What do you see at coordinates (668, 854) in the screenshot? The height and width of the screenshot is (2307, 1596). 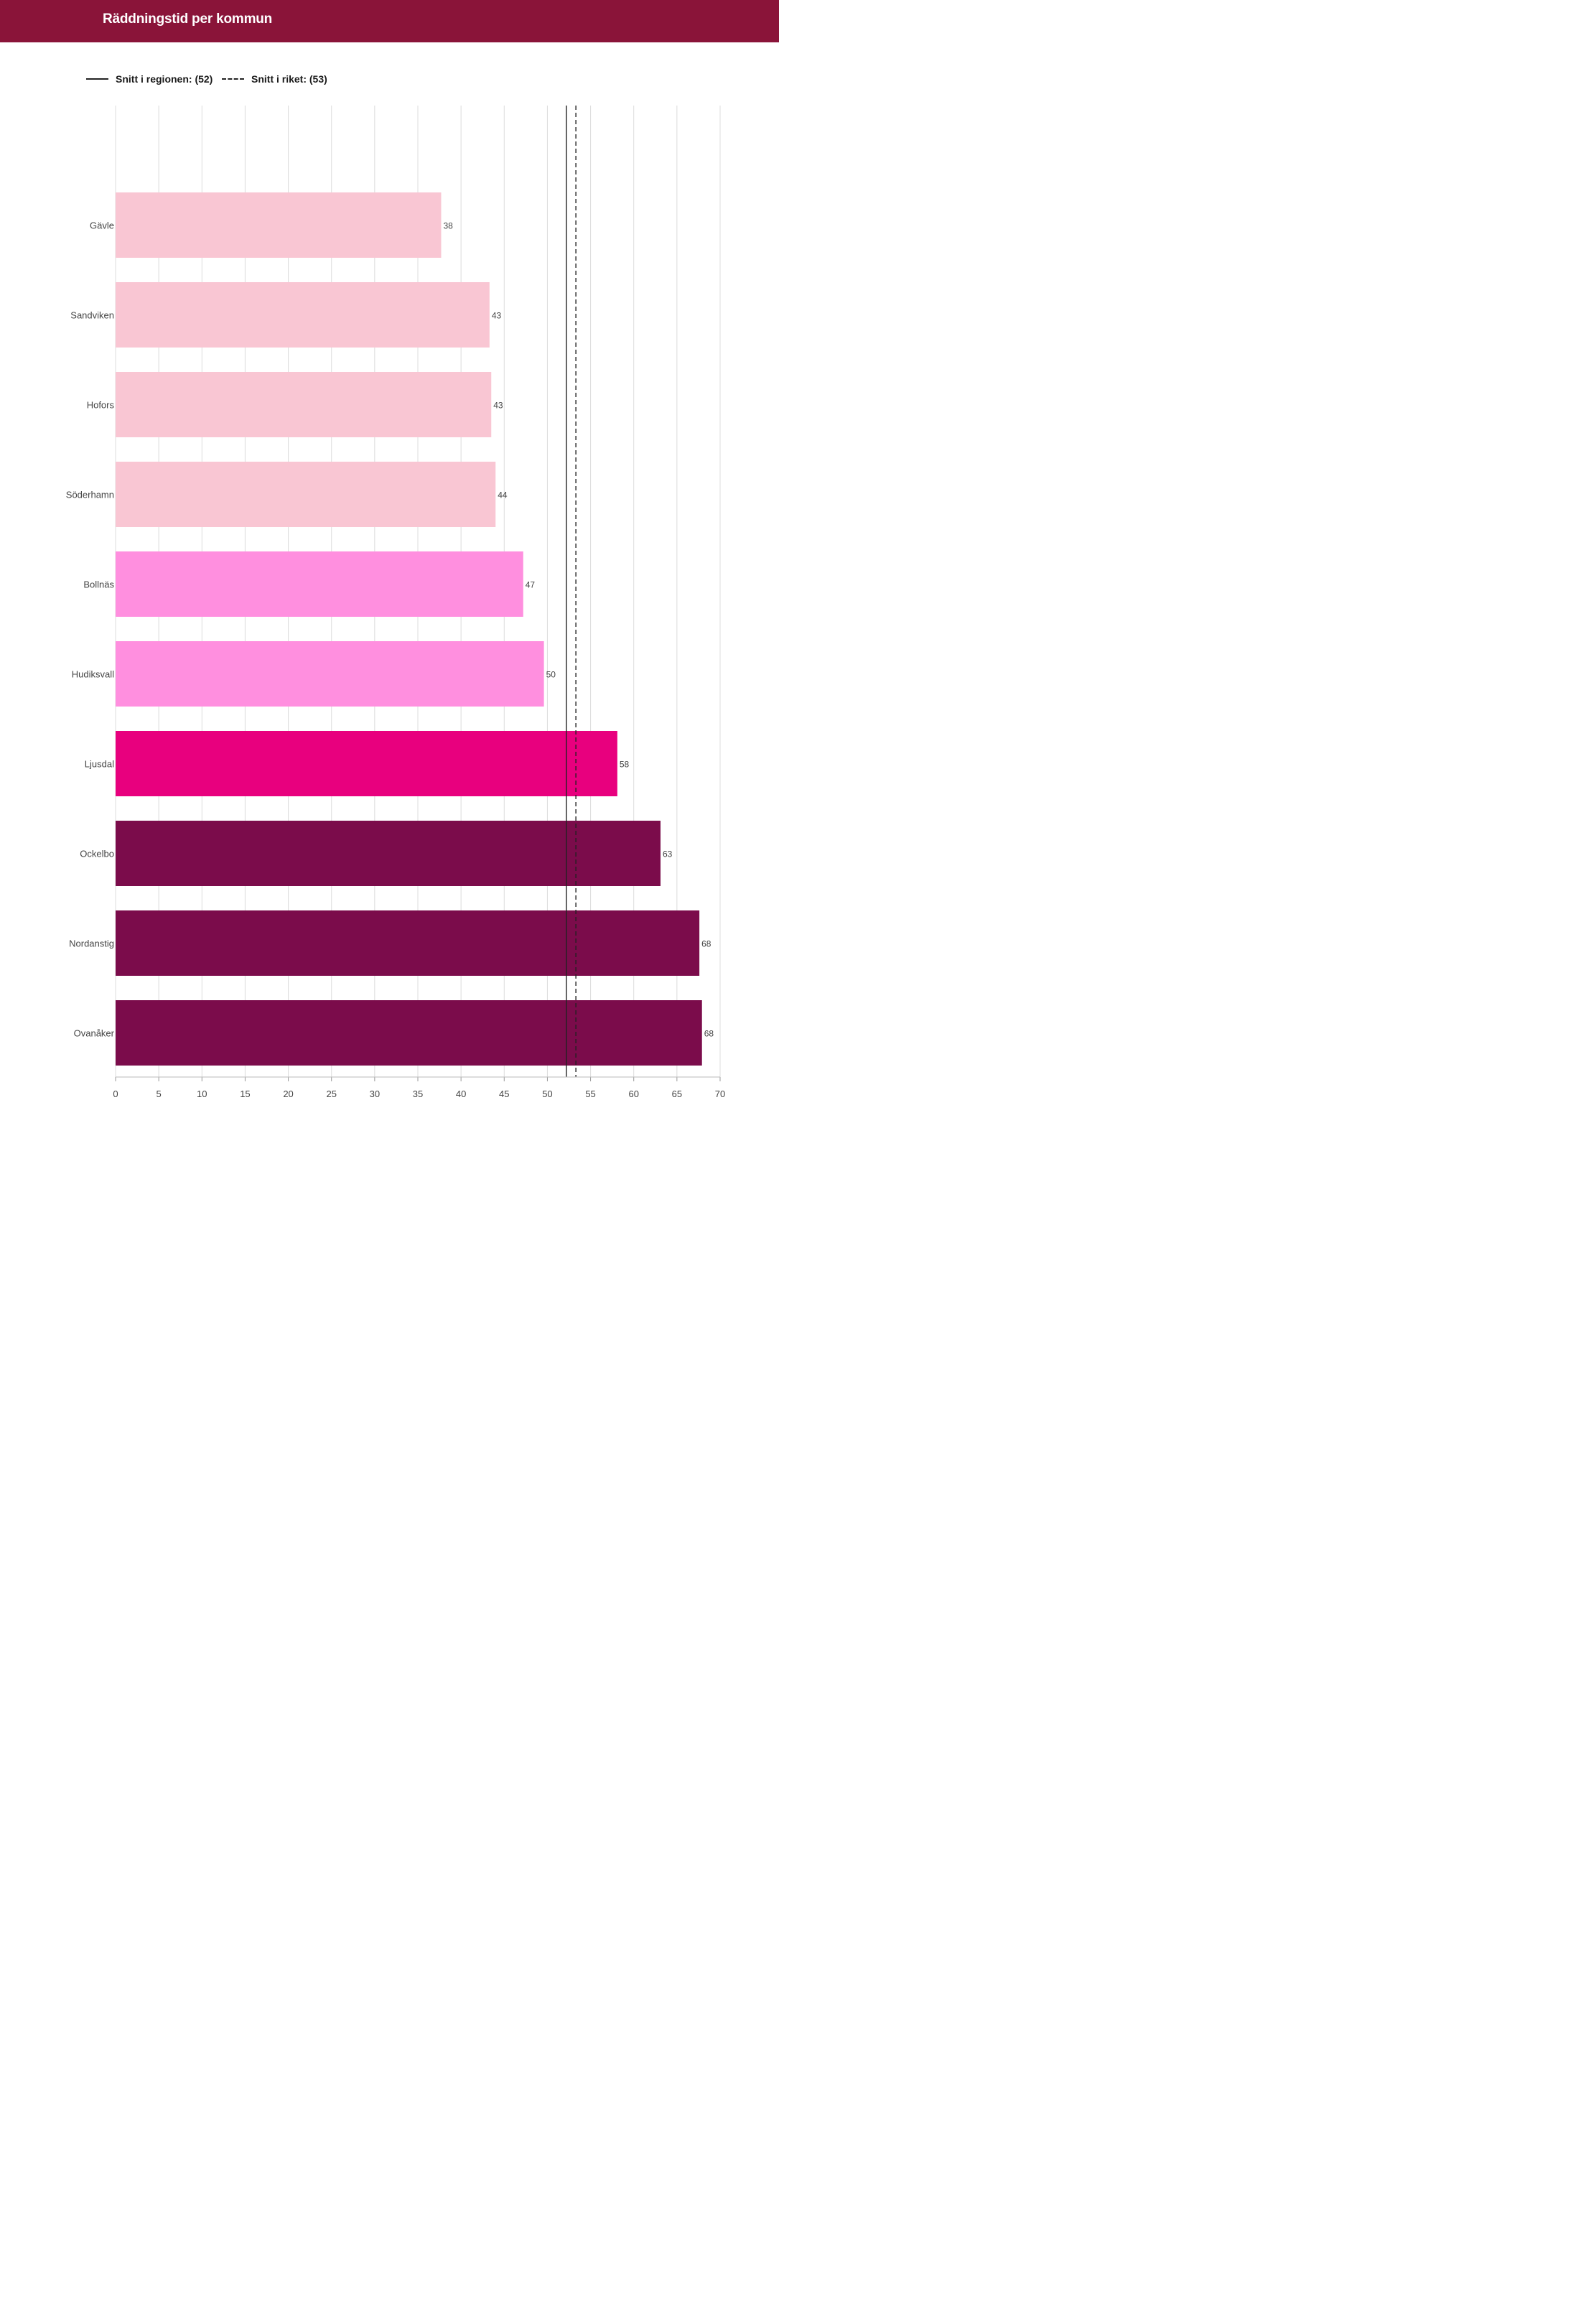 I see `value-label: 63` at bounding box center [668, 854].